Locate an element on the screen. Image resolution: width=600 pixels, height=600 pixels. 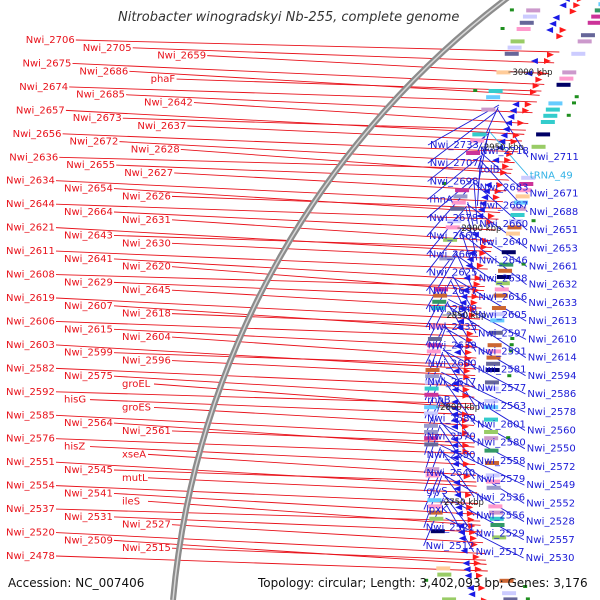
forward-gene-label: Nwi_2685 is located at coordinates (100, 95).